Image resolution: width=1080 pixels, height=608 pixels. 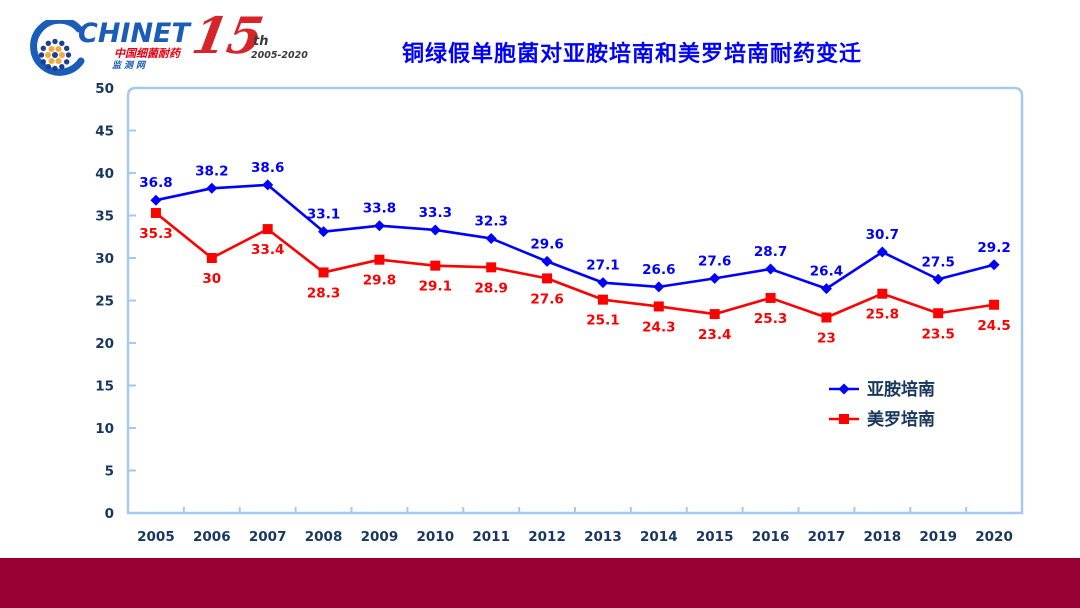 I want to click on legend-item-meropenem: 美罗培南, so click(x=882, y=419).